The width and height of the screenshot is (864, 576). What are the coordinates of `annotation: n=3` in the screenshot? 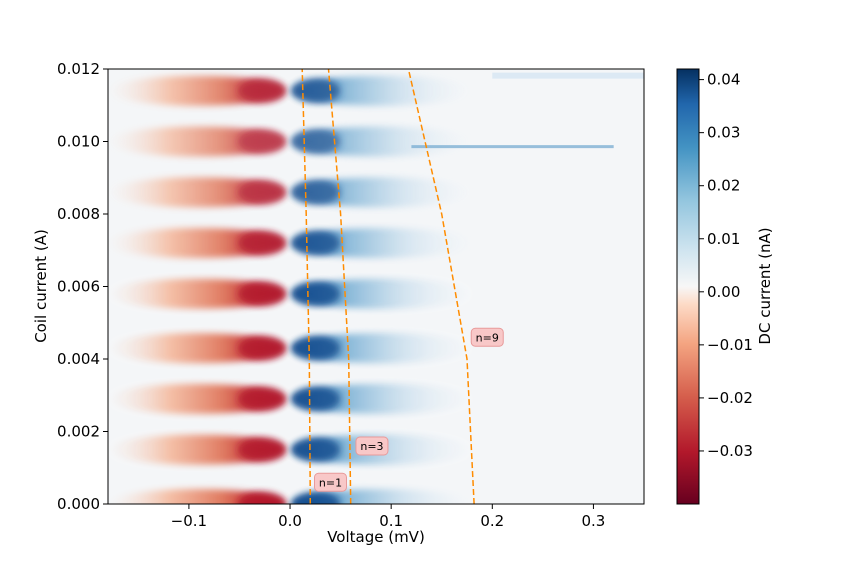 It's located at (372, 446).